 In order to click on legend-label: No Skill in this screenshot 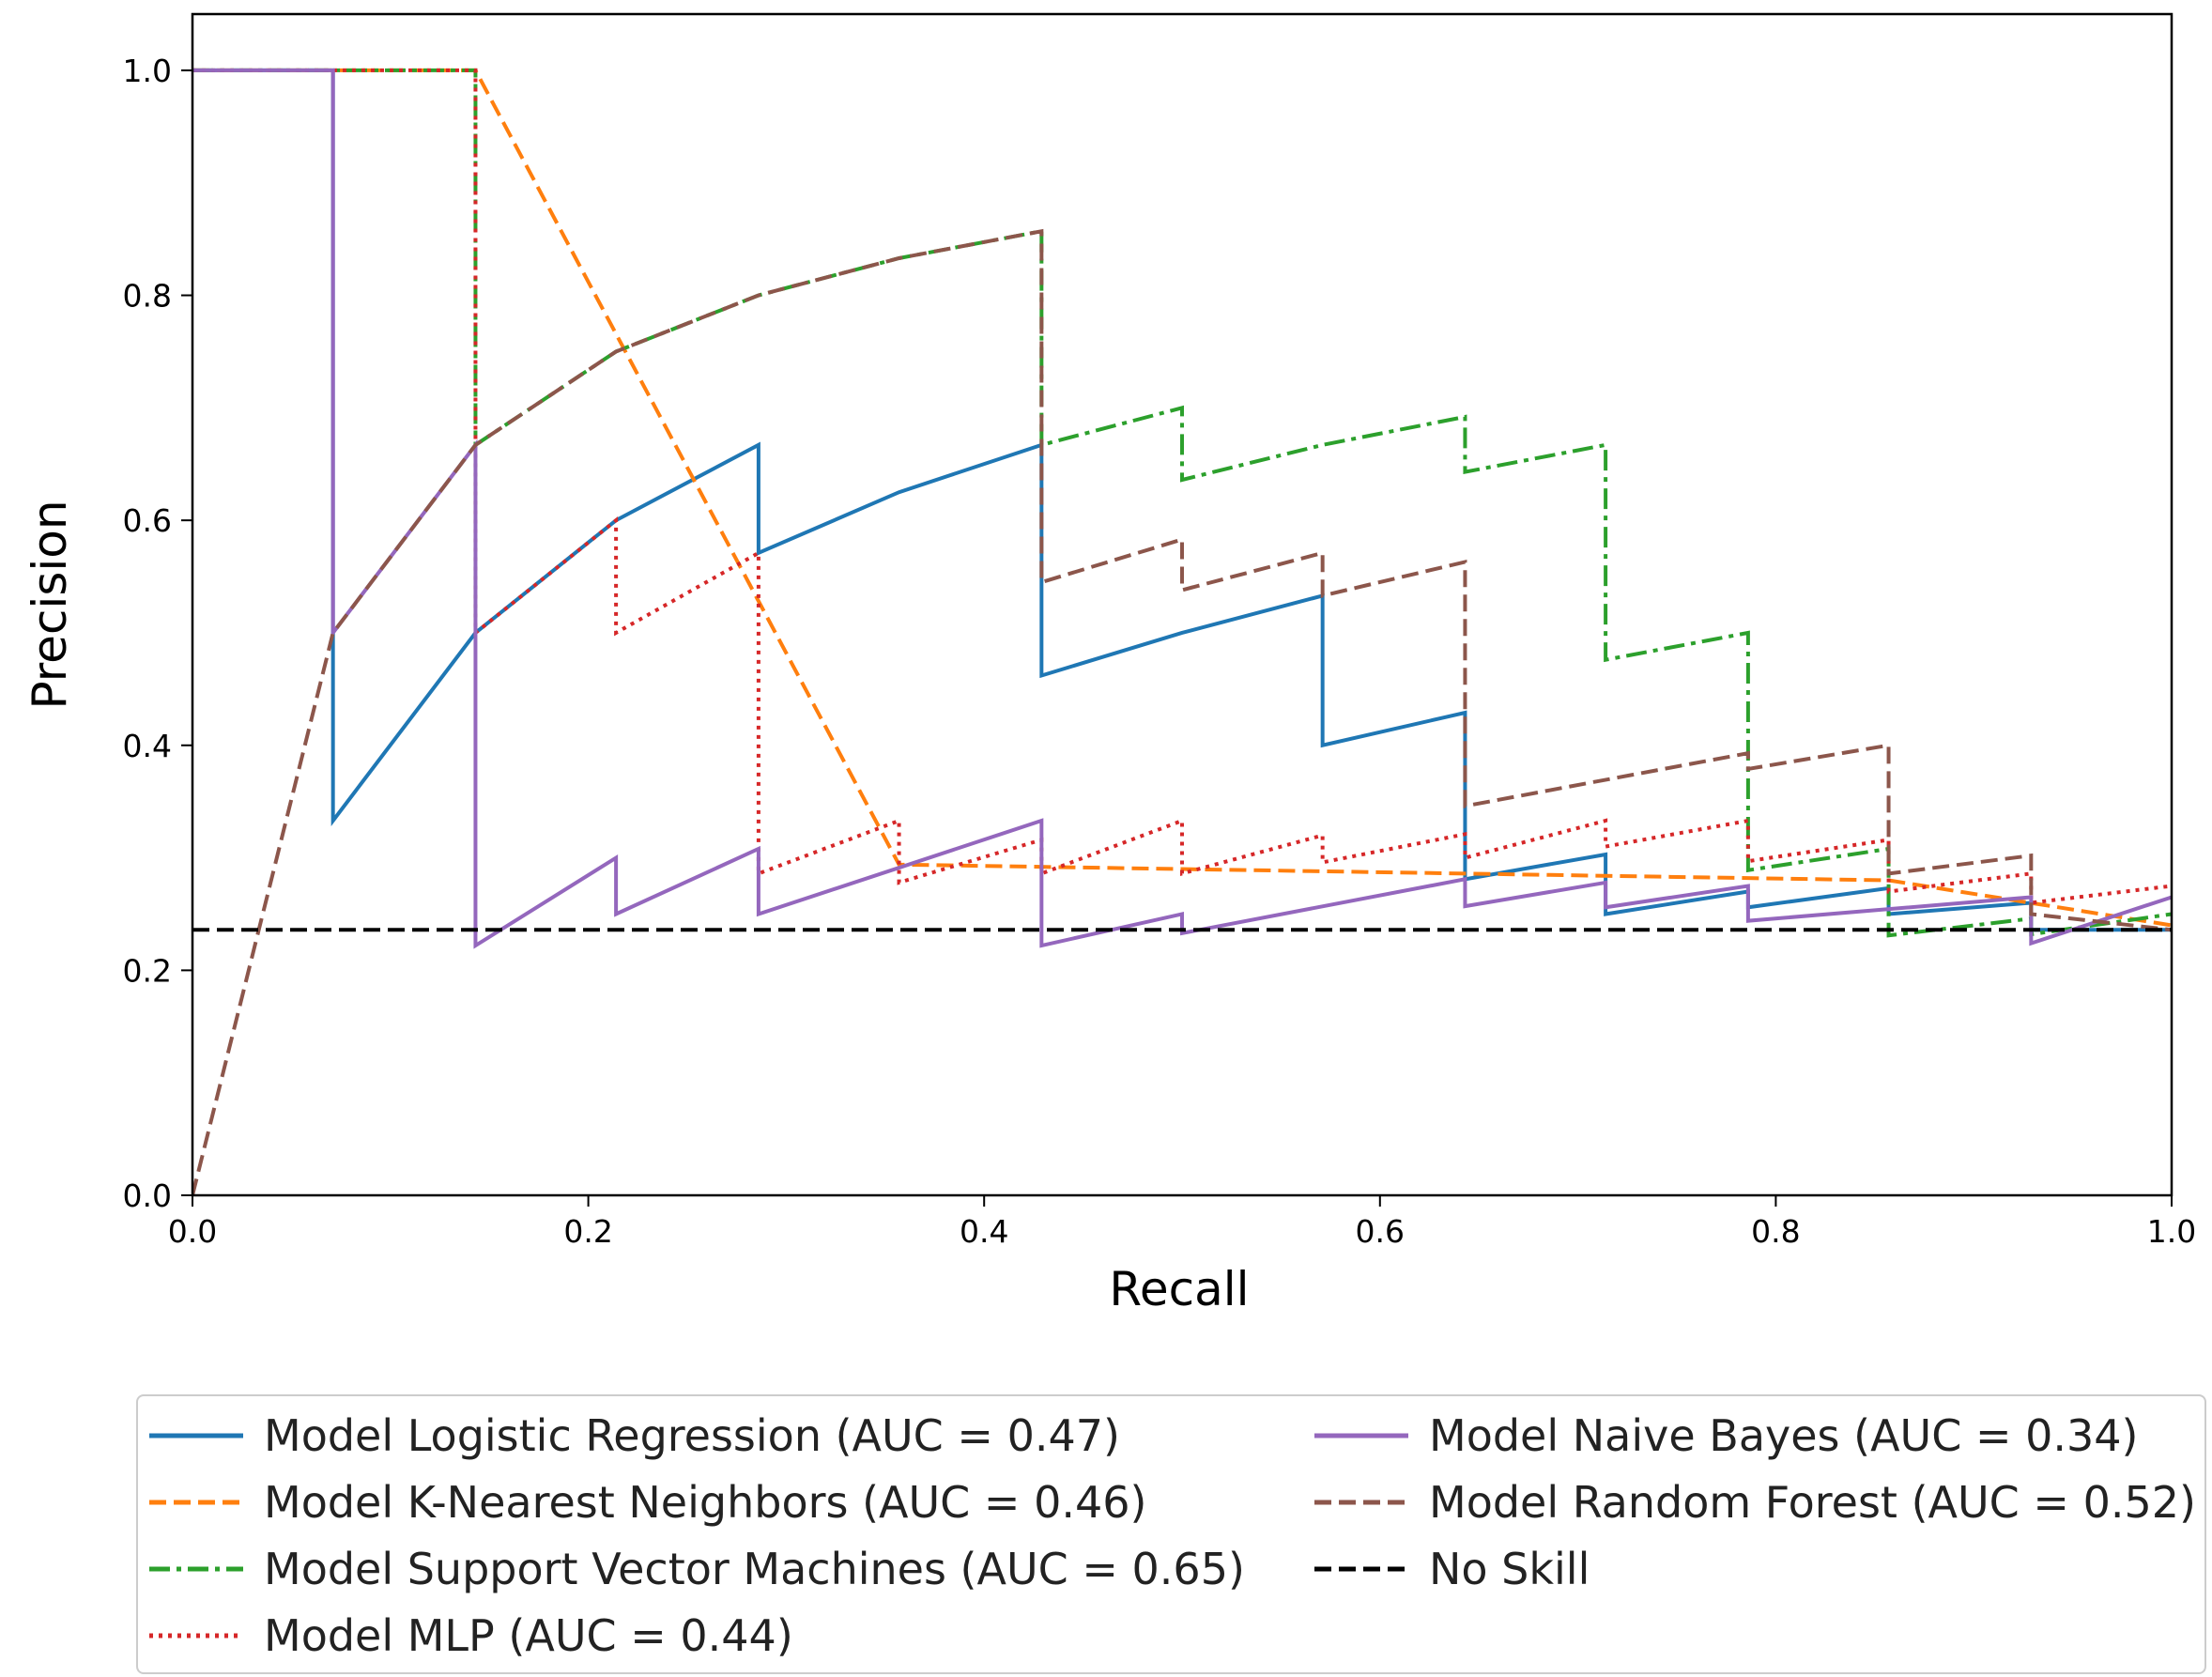, I will do `click(1509, 1569)`.